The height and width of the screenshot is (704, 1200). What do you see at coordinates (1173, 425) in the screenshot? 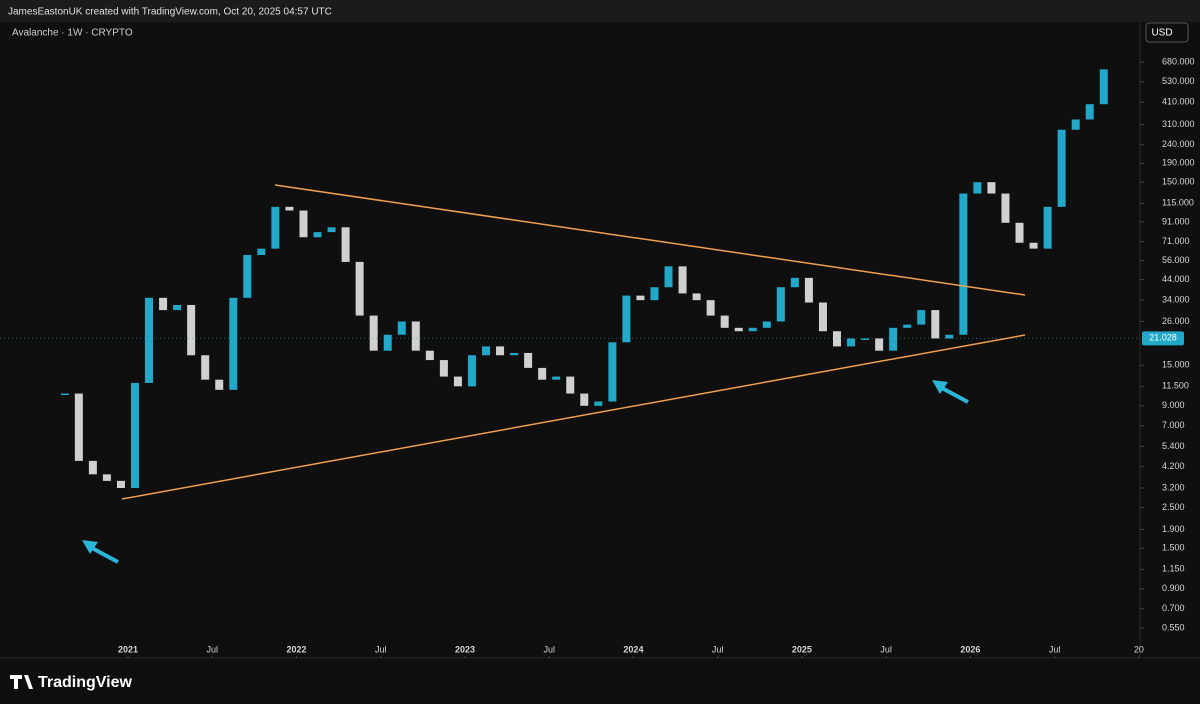
I see `y-tick-label: 7.000` at bounding box center [1173, 425].